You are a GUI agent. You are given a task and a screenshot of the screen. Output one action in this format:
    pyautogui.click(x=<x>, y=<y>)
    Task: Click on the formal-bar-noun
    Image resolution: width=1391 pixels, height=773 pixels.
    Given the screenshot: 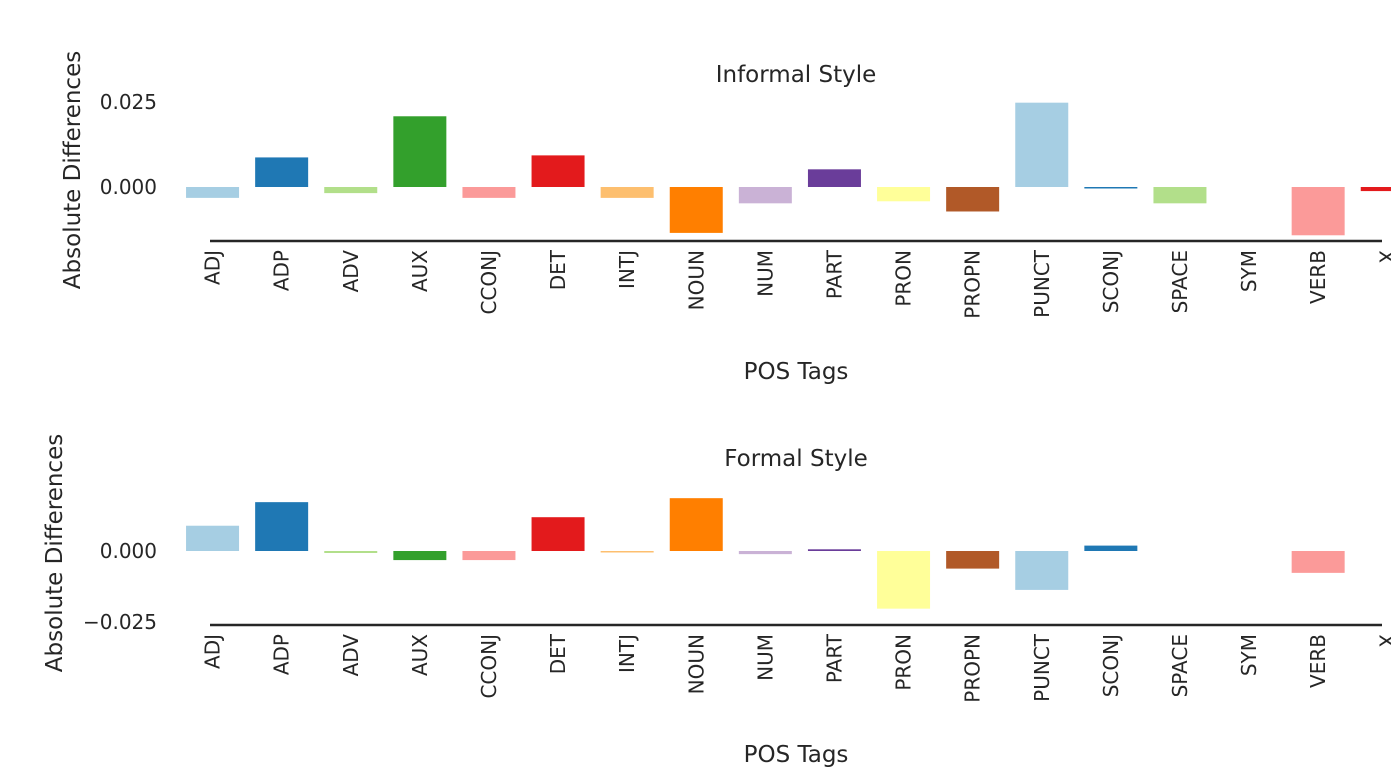 What is the action you would take?
    pyautogui.click(x=696, y=524)
    